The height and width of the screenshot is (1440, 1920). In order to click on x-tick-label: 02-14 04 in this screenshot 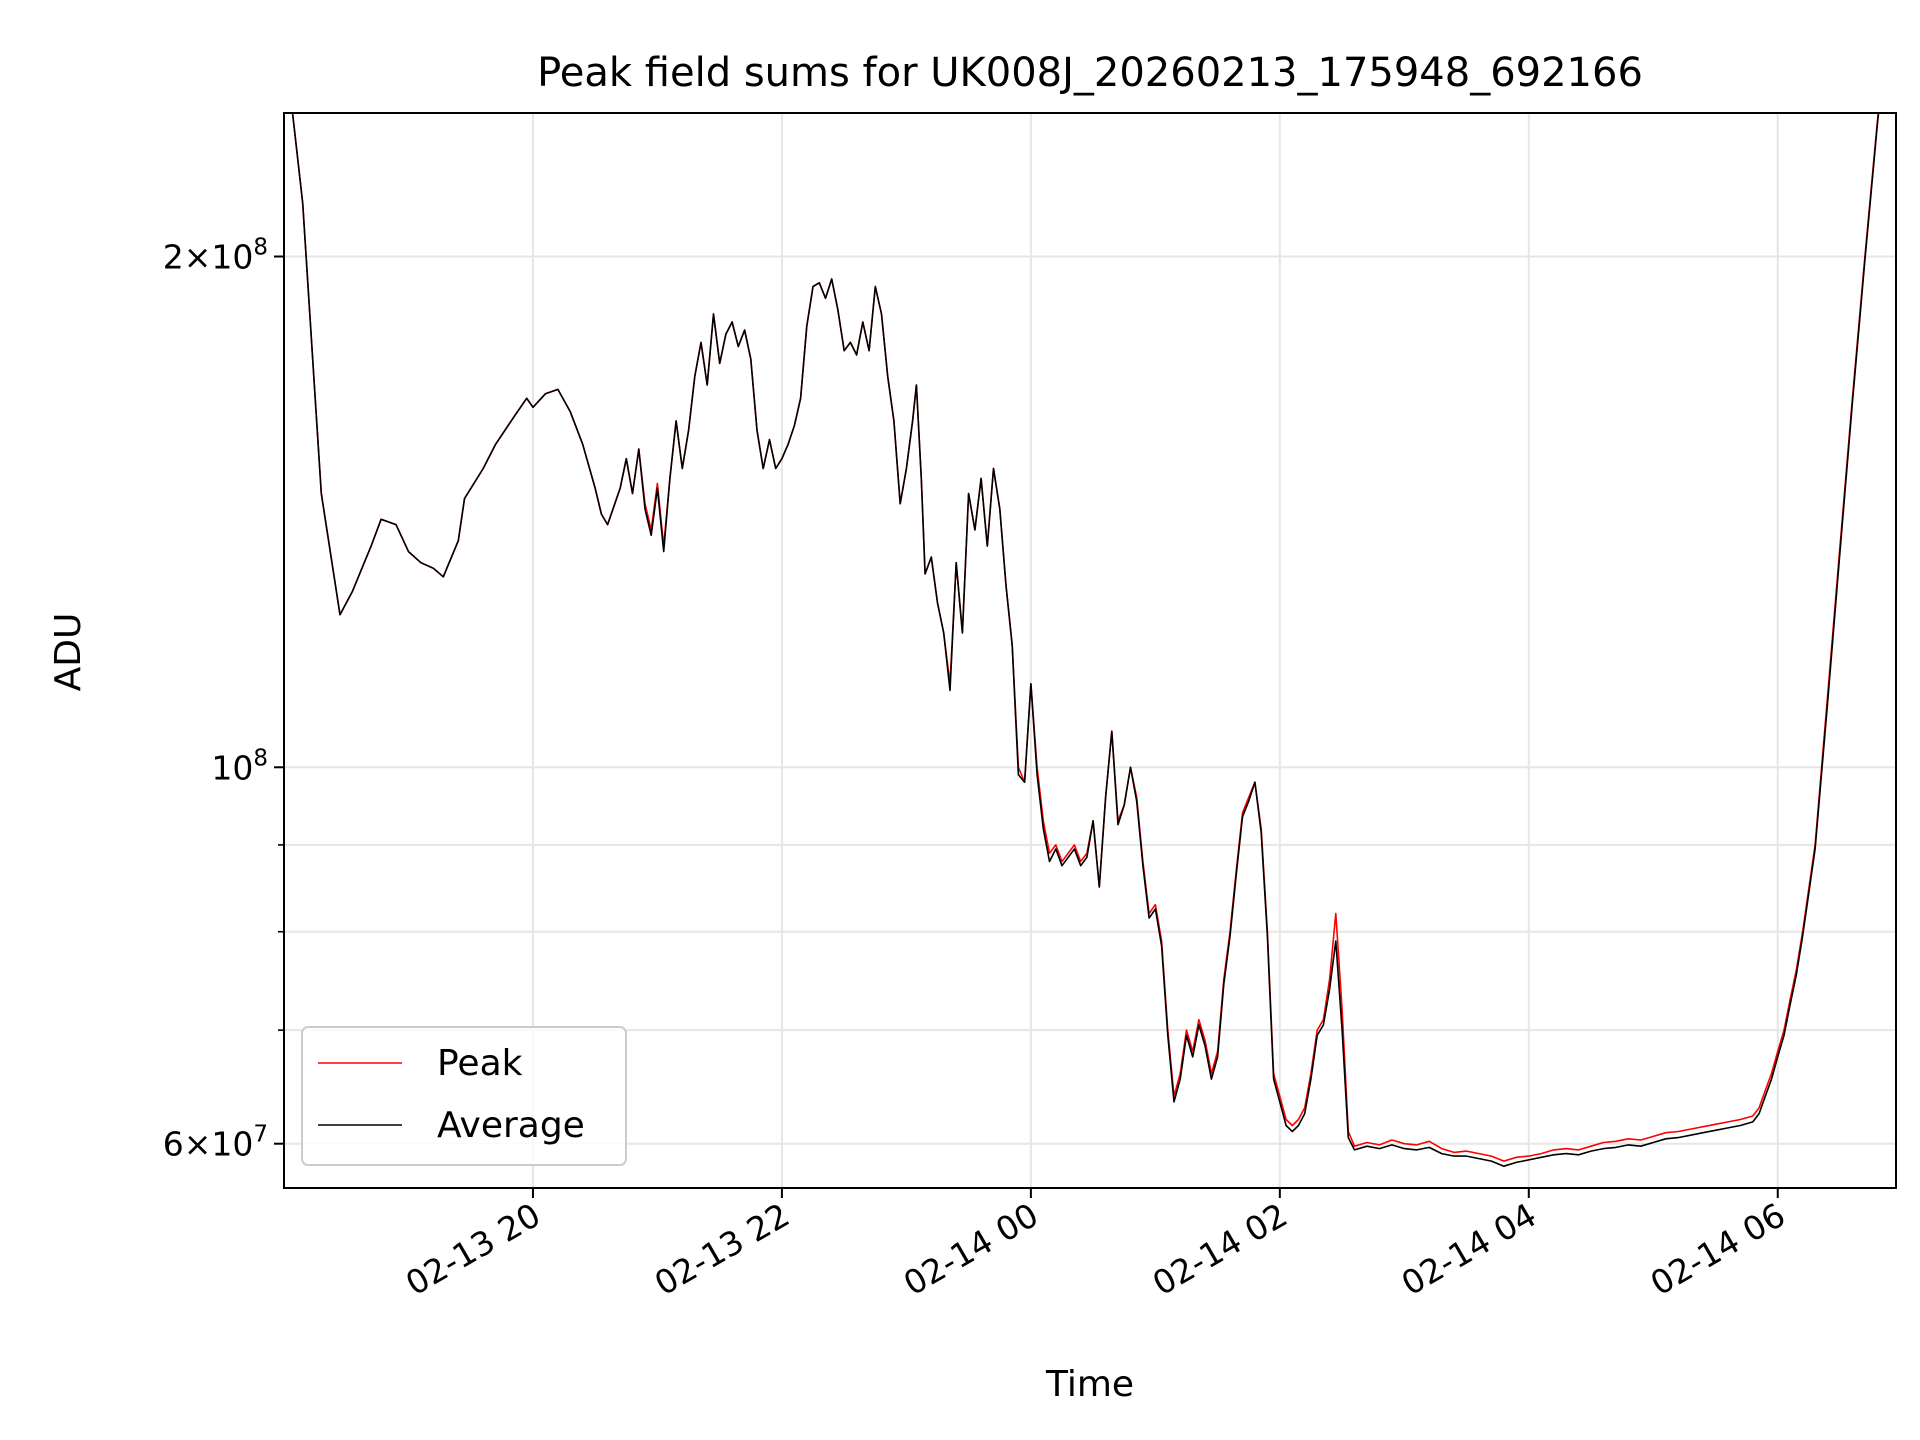, I will do `click(1469, 1249)`.